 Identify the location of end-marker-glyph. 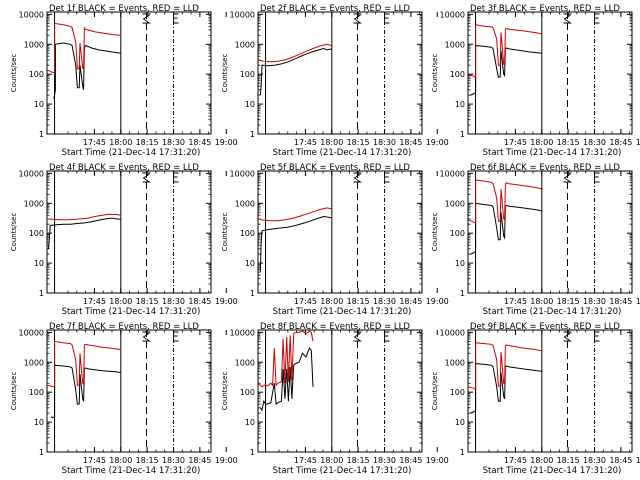
(176, 336).